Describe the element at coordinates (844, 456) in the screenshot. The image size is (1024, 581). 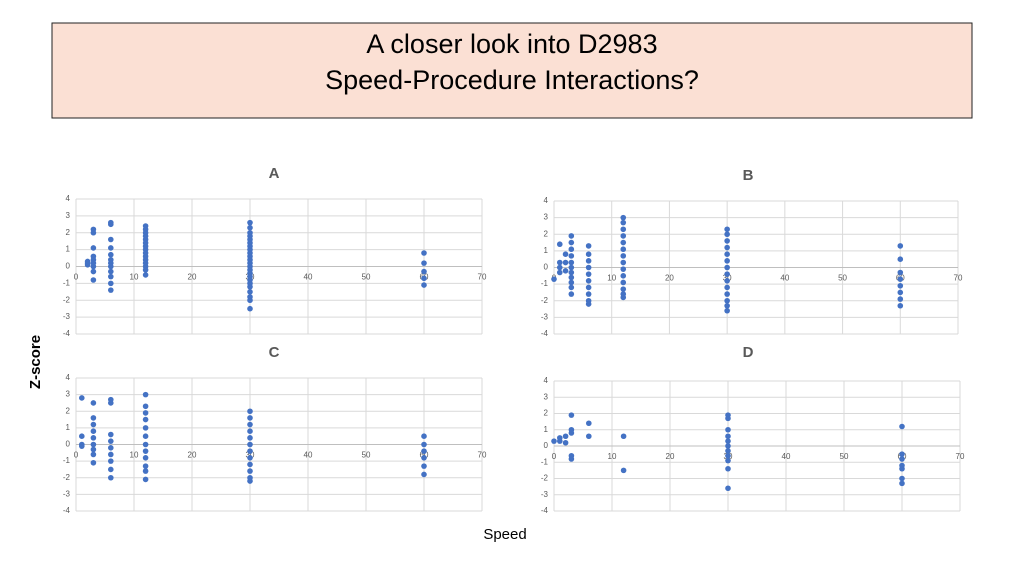
I see `x-tick-label: 50` at that location.